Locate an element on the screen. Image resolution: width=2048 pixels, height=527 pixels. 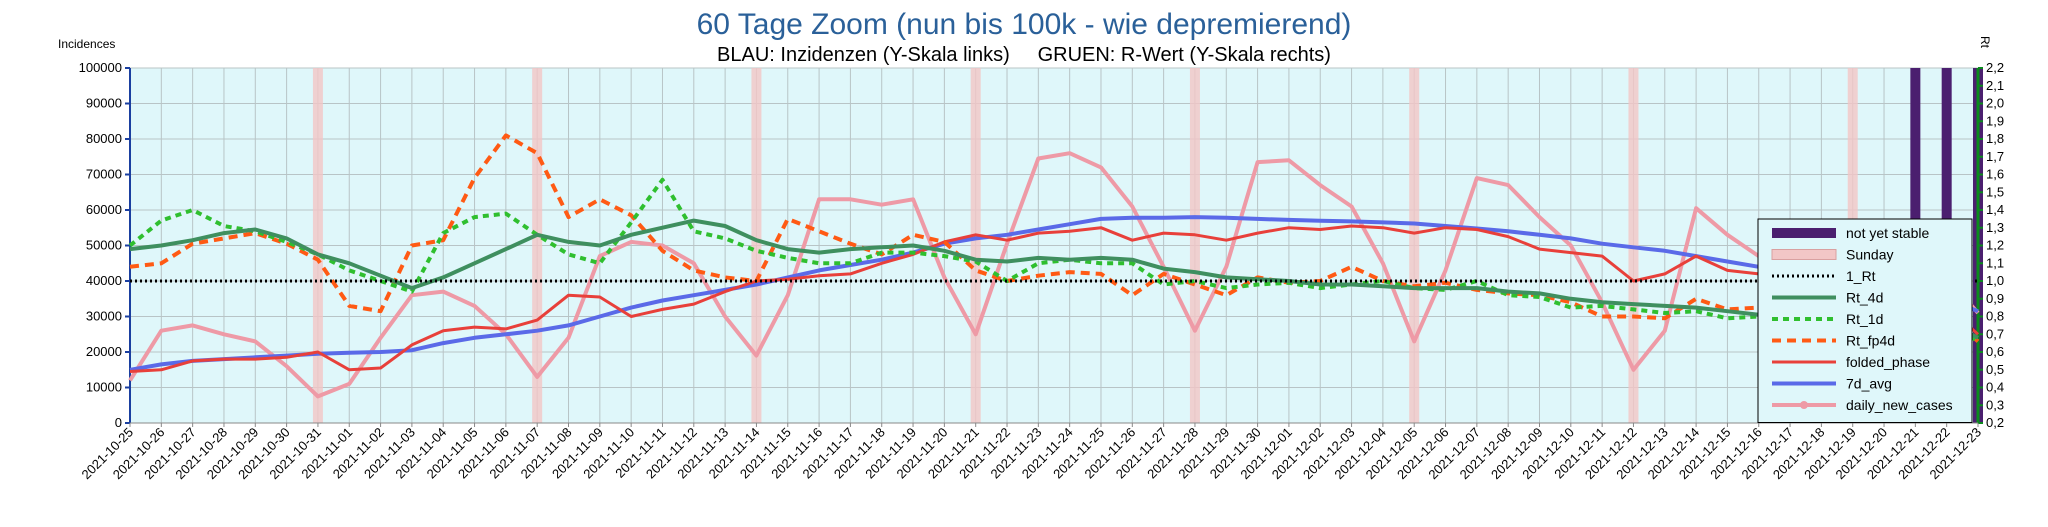
y2-tick-label: 0,4 is located at coordinates (1995, 387).